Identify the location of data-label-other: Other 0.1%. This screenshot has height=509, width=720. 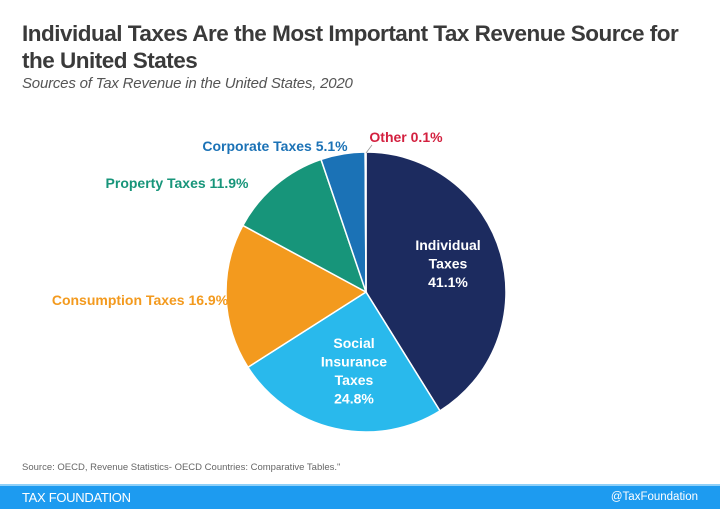
(406, 137).